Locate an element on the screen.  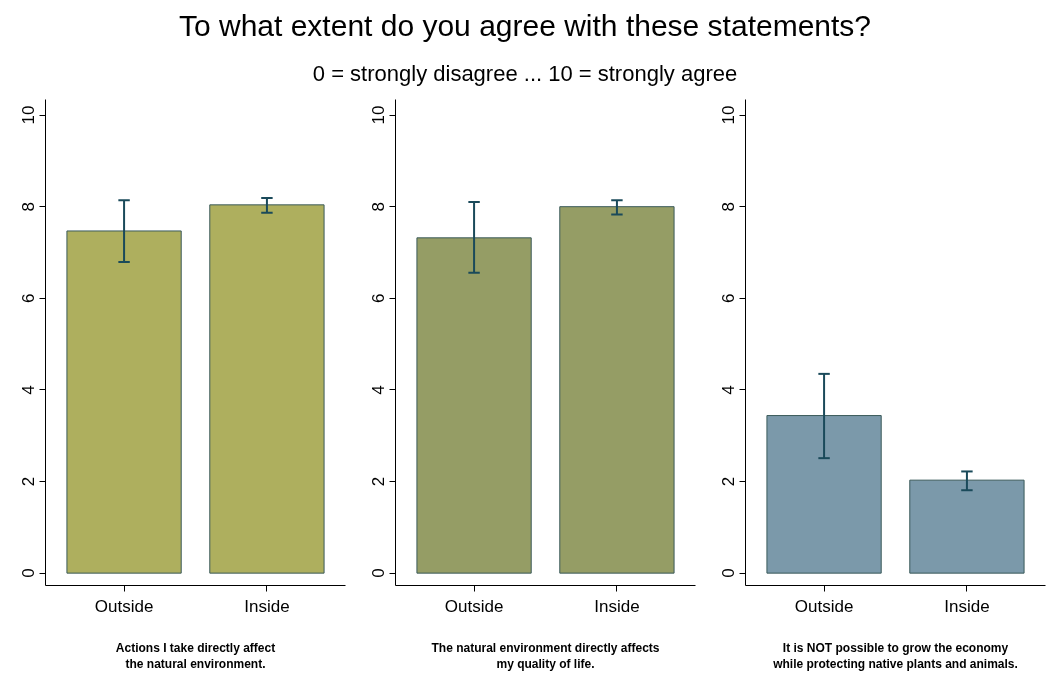
x-axis-title: Actions I take directly affect the natural environment. is located at coordinates (195, 656).